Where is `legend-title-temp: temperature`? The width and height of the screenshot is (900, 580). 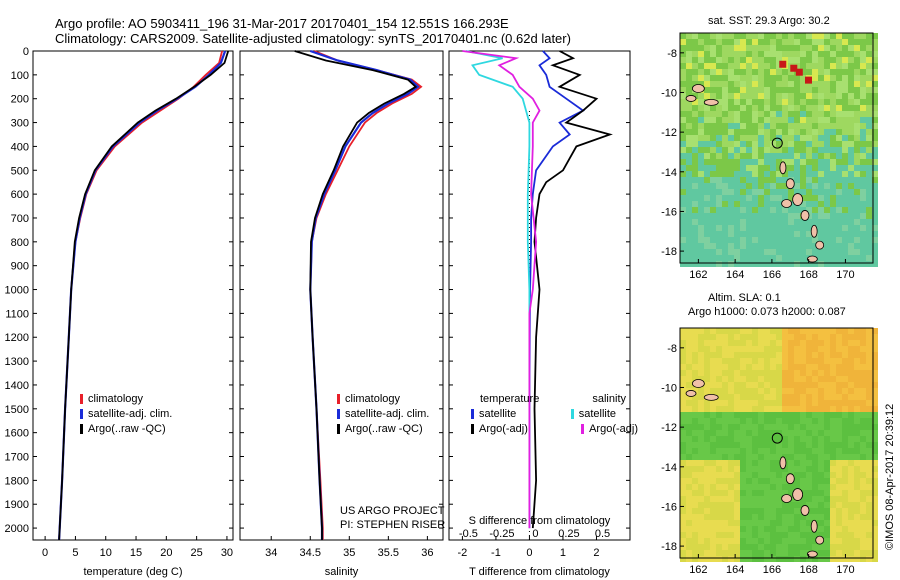
legend-title-temp: temperature is located at coordinates (510, 399).